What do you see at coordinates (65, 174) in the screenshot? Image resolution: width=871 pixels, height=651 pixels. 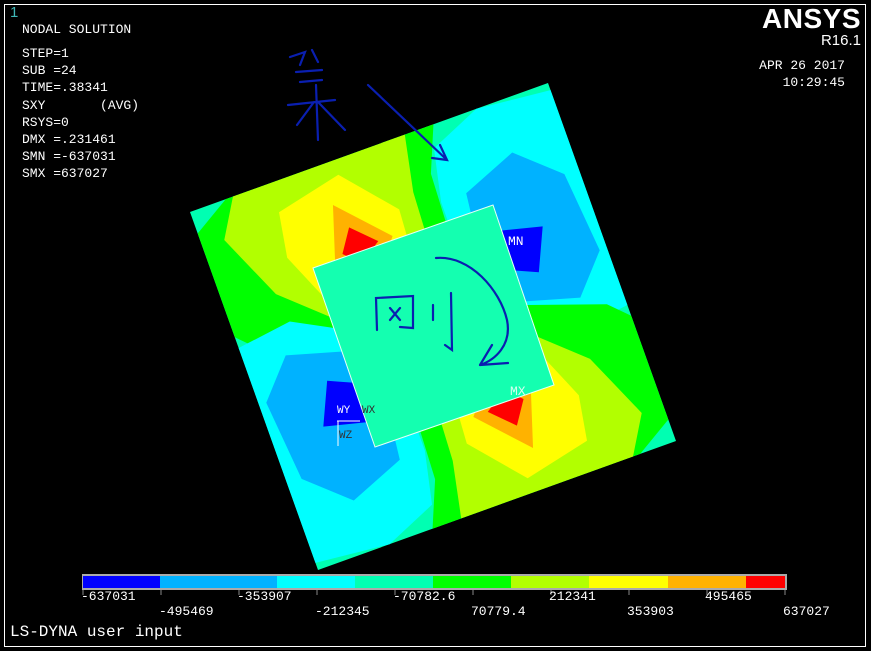 I see `info-line: SMX =637027` at bounding box center [65, 174].